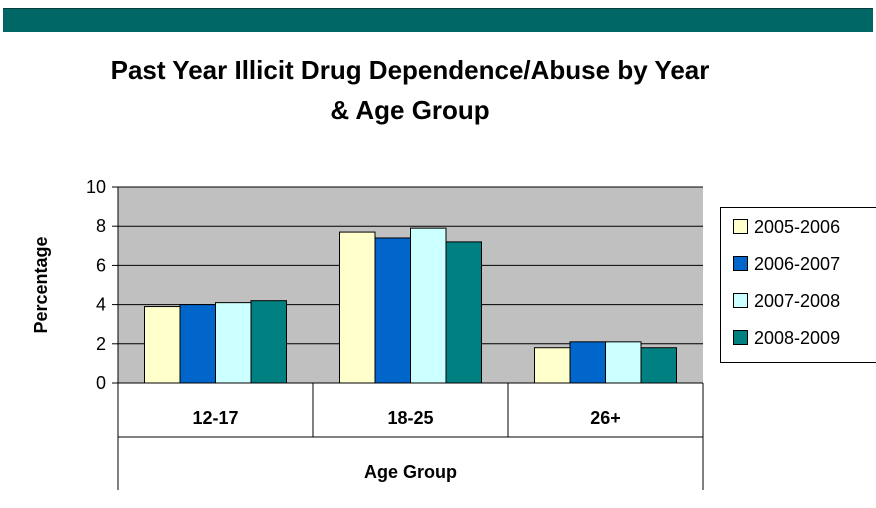  What do you see at coordinates (797, 227) in the screenshot?
I see `legend-label: 2005-2006` at bounding box center [797, 227].